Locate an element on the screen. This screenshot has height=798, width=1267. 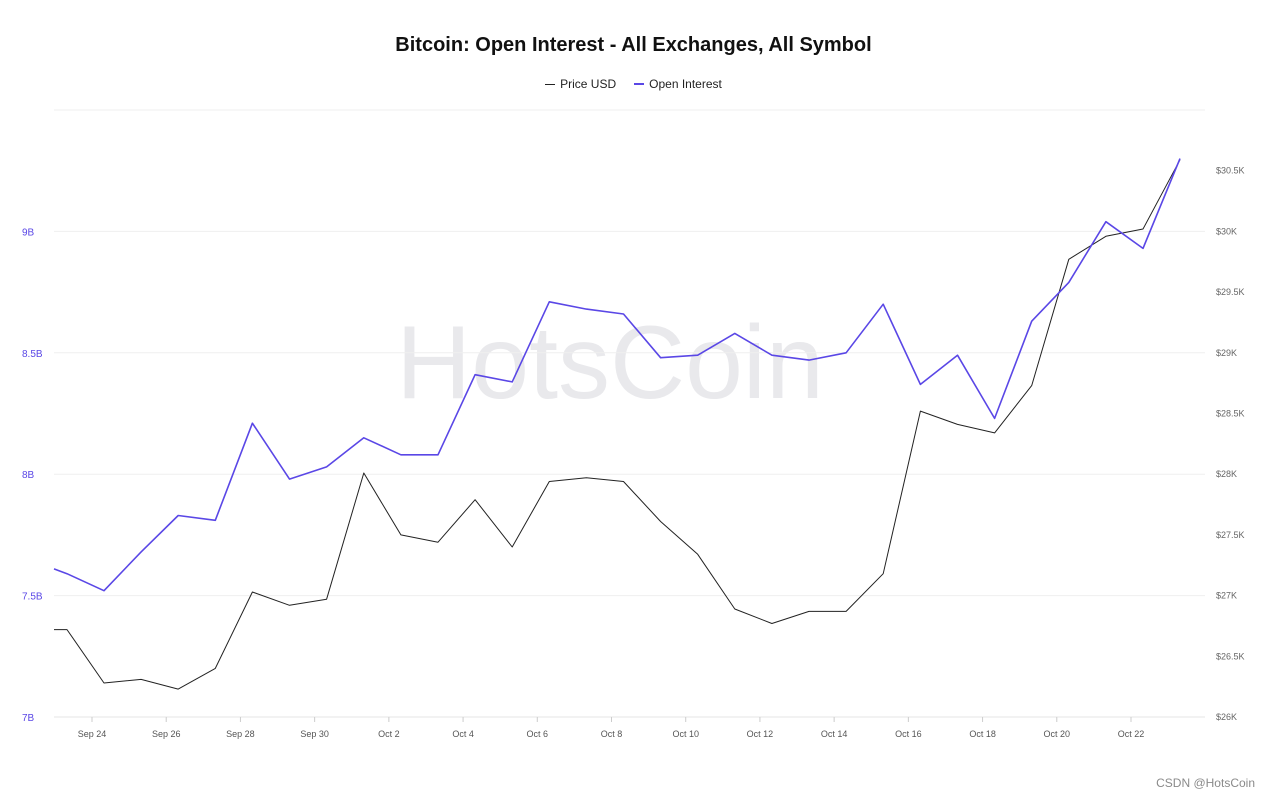
right-axis-tick: $27K is located at coordinates (1226, 596).